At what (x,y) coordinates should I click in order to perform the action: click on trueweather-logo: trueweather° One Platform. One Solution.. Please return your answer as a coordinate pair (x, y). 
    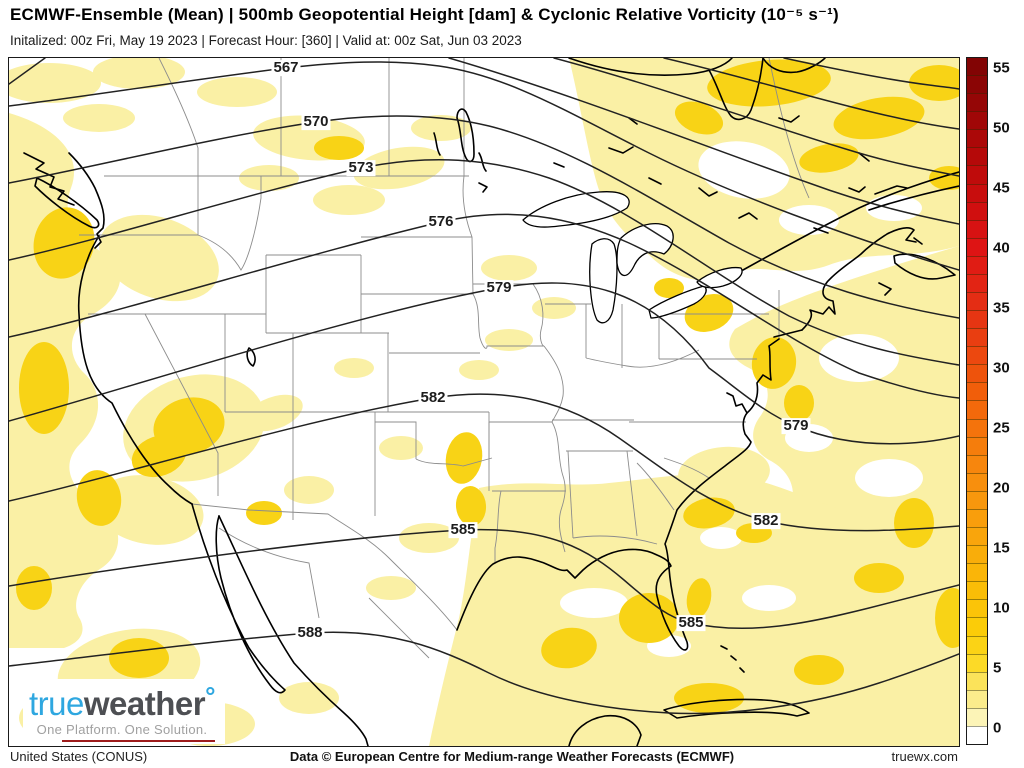
    Looking at the image, I should click on (124, 711).